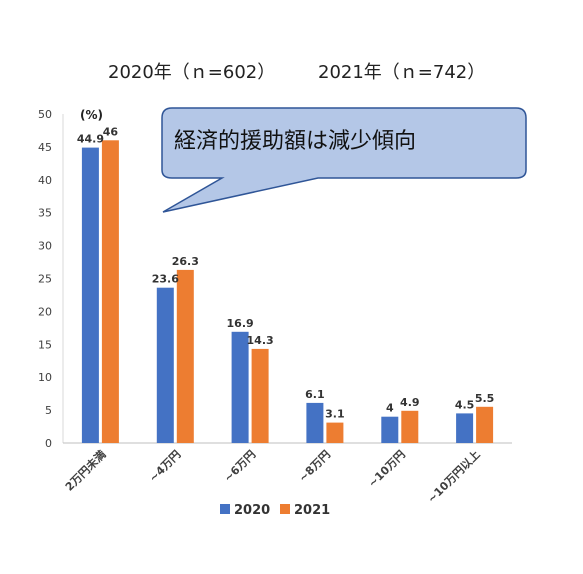  I want to click on data-label-2021-5: 5.5, so click(485, 398).